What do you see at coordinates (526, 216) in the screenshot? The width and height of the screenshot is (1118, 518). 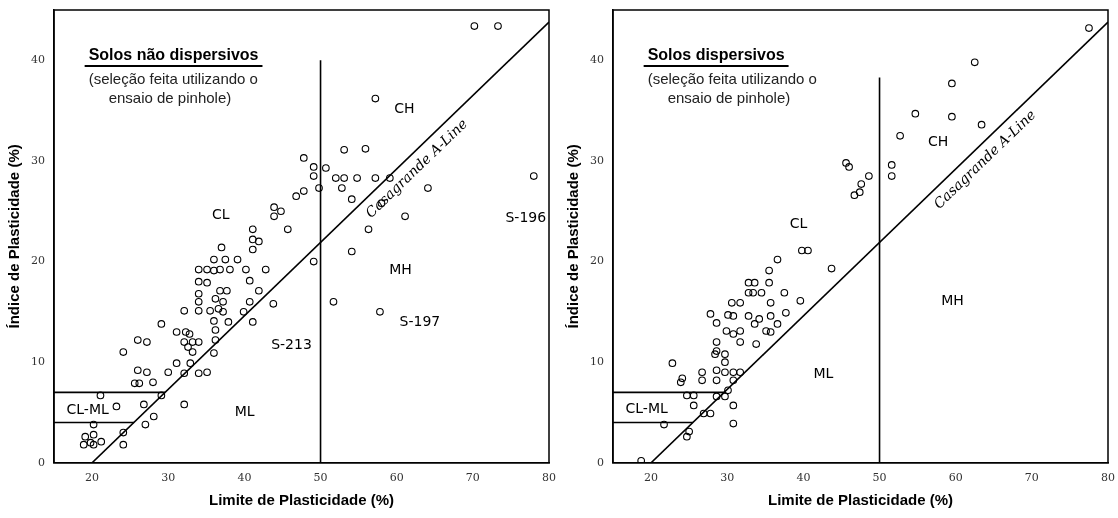 I see `annotation: S-196` at bounding box center [526, 216].